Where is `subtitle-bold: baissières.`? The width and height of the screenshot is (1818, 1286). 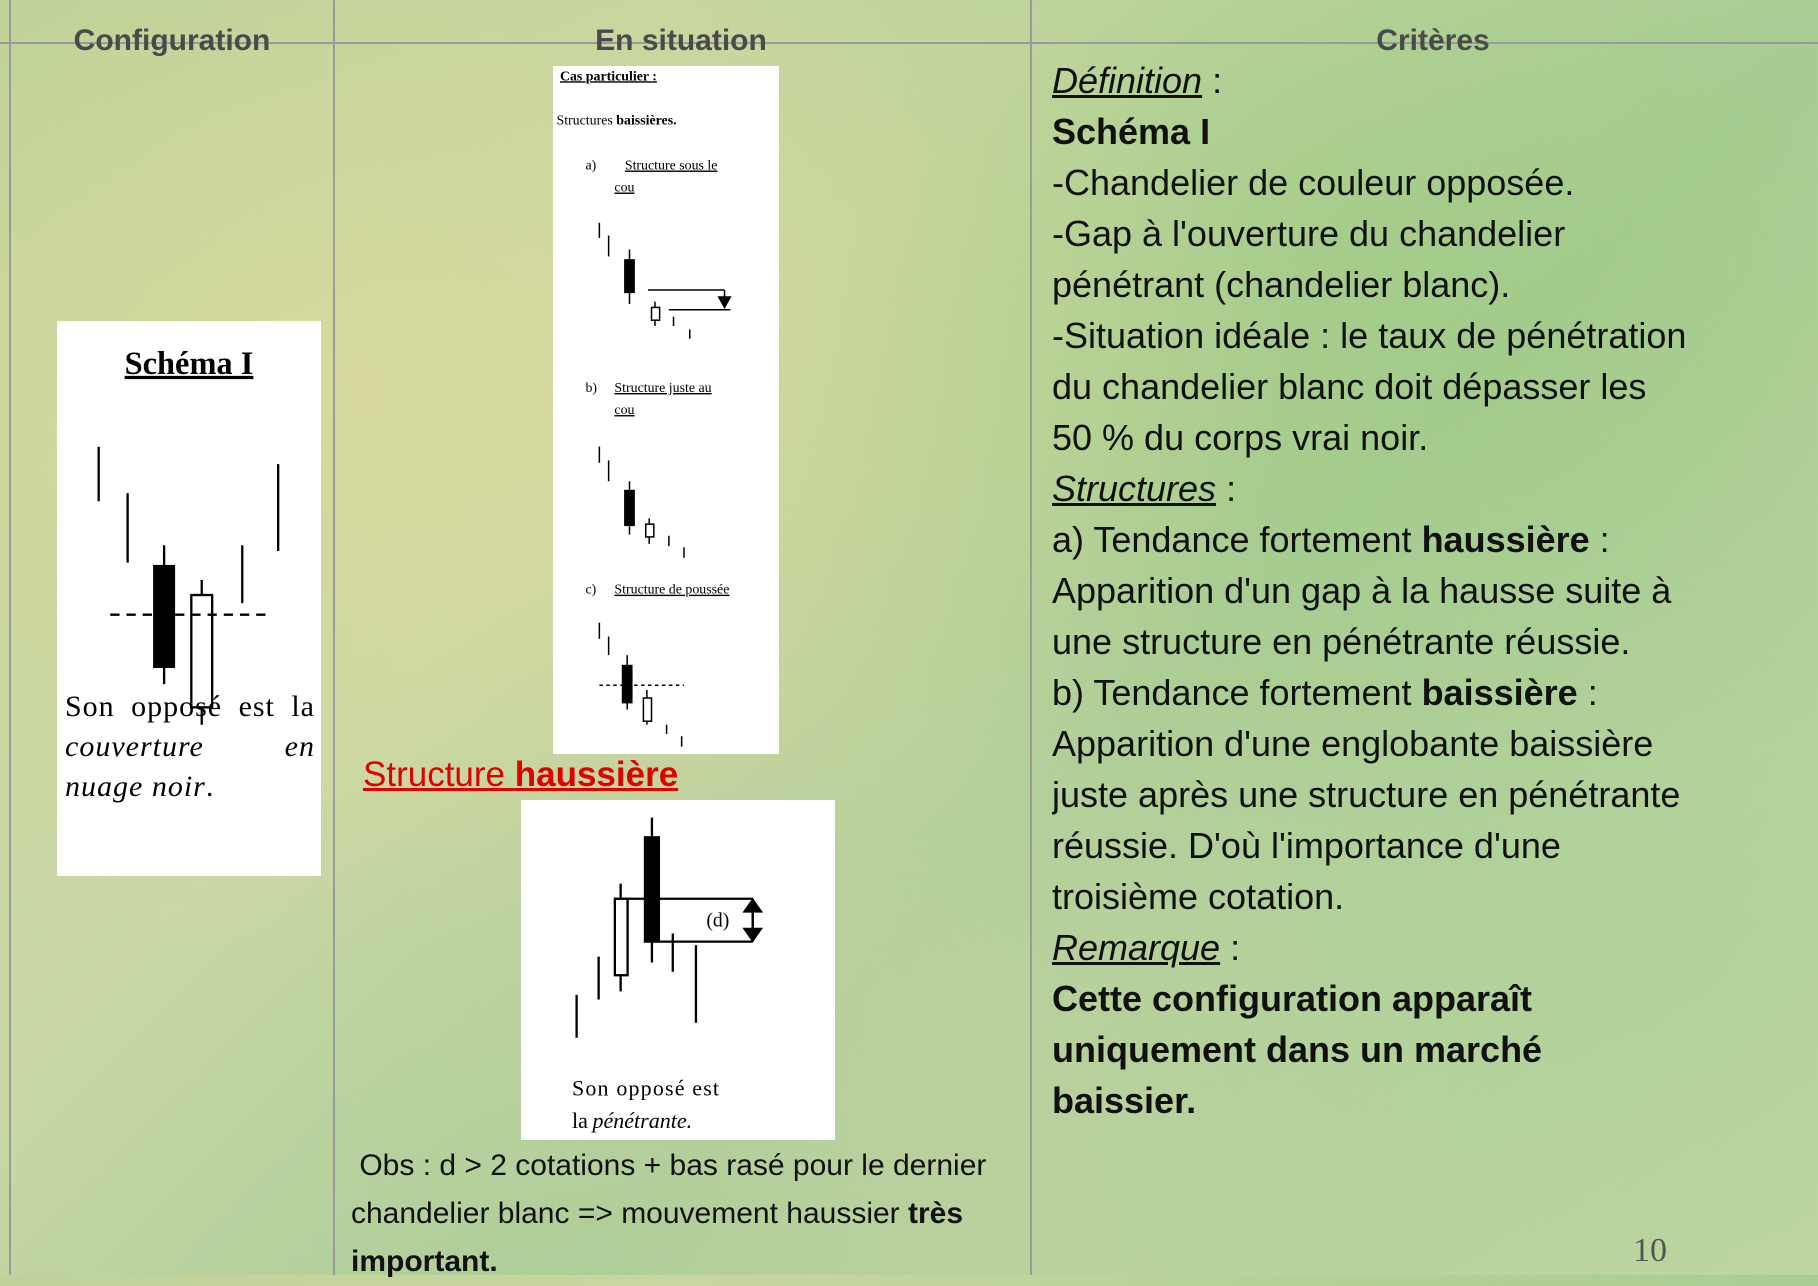
subtitle-bold: baissières. is located at coordinates (646, 120).